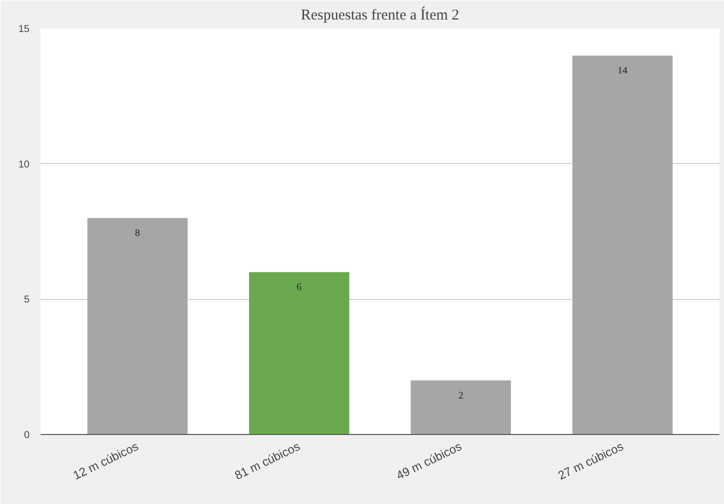  What do you see at coordinates (24, 29) in the screenshot?
I see `y-tick-label: 15` at bounding box center [24, 29].